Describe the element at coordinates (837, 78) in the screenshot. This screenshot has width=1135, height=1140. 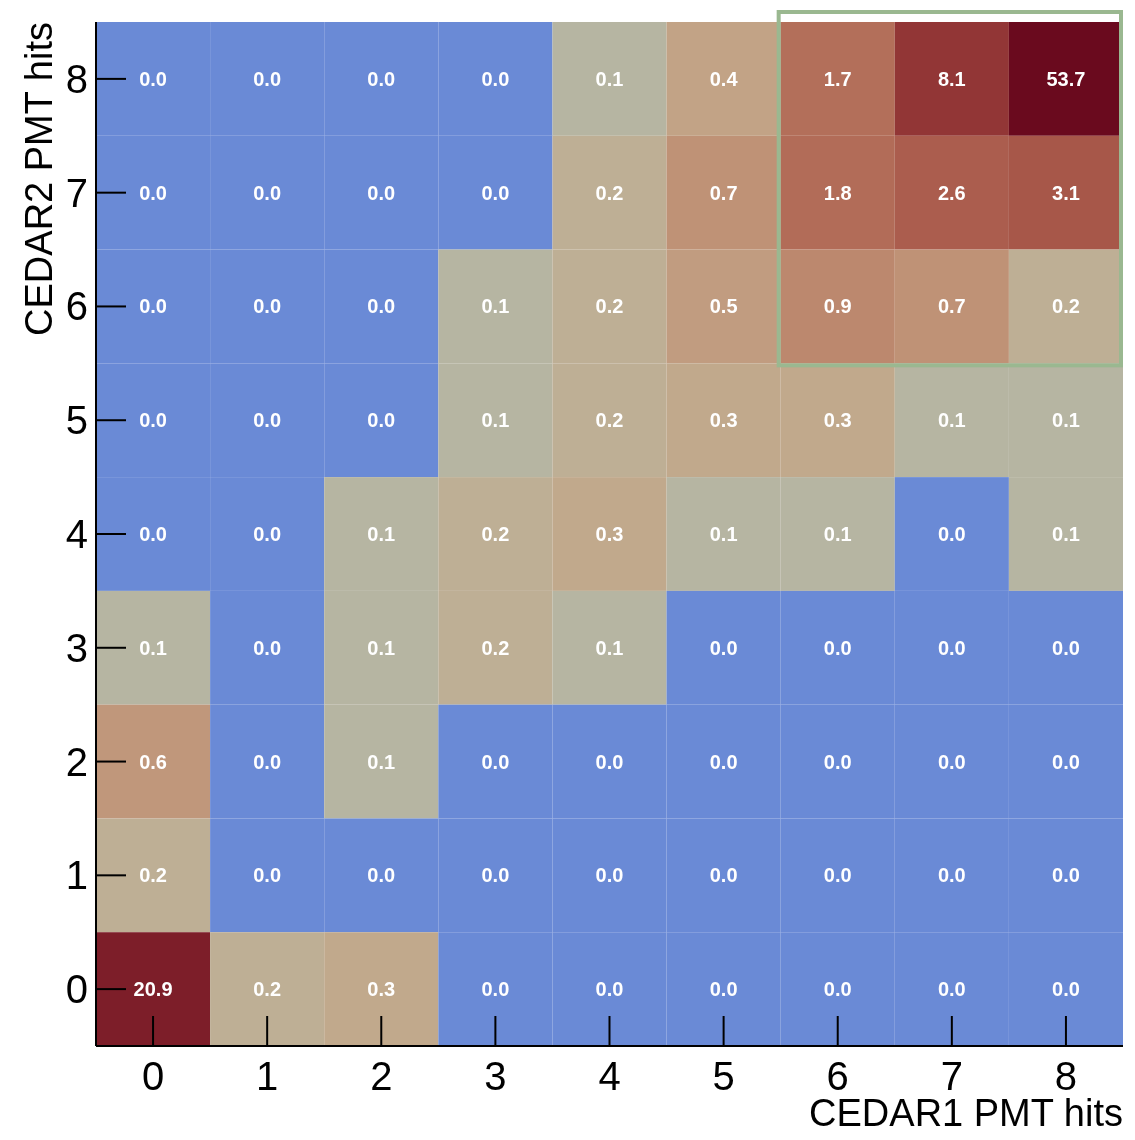
I see `data-label: 1.7` at that location.